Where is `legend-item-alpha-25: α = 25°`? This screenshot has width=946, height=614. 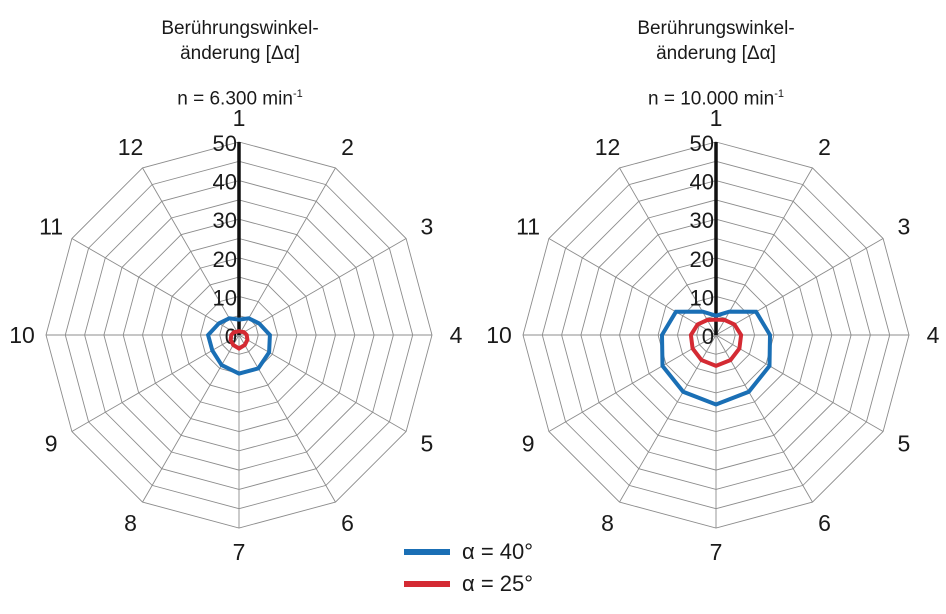 legend-item-alpha-25: α = 25° is located at coordinates (468, 584).